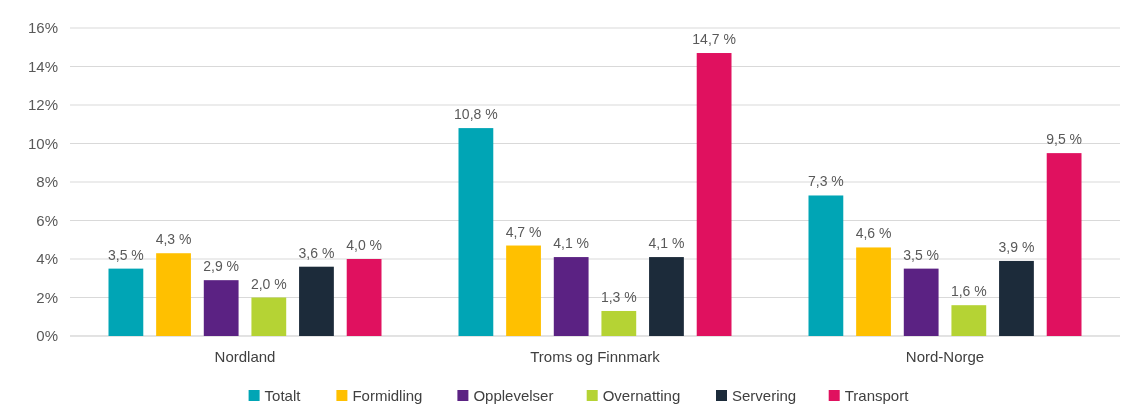 This screenshot has height=407, width=1136. I want to click on data-label: 10,8 %, so click(476, 114).